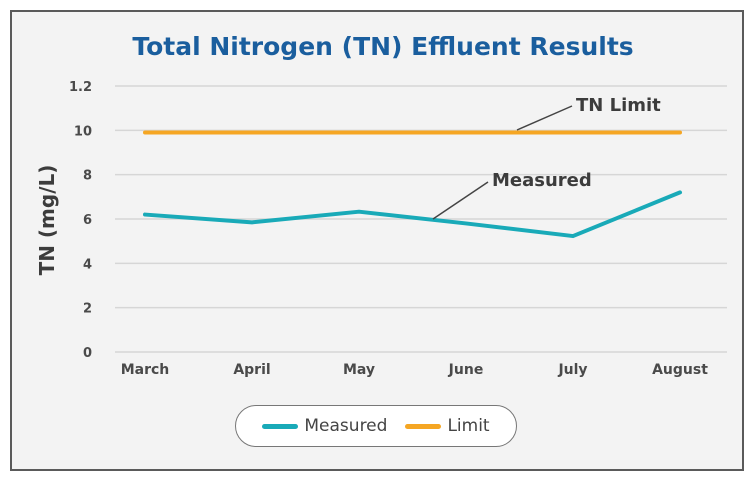 This screenshot has height=485, width=756. I want to click on y-tick-label: 2, so click(87, 309).